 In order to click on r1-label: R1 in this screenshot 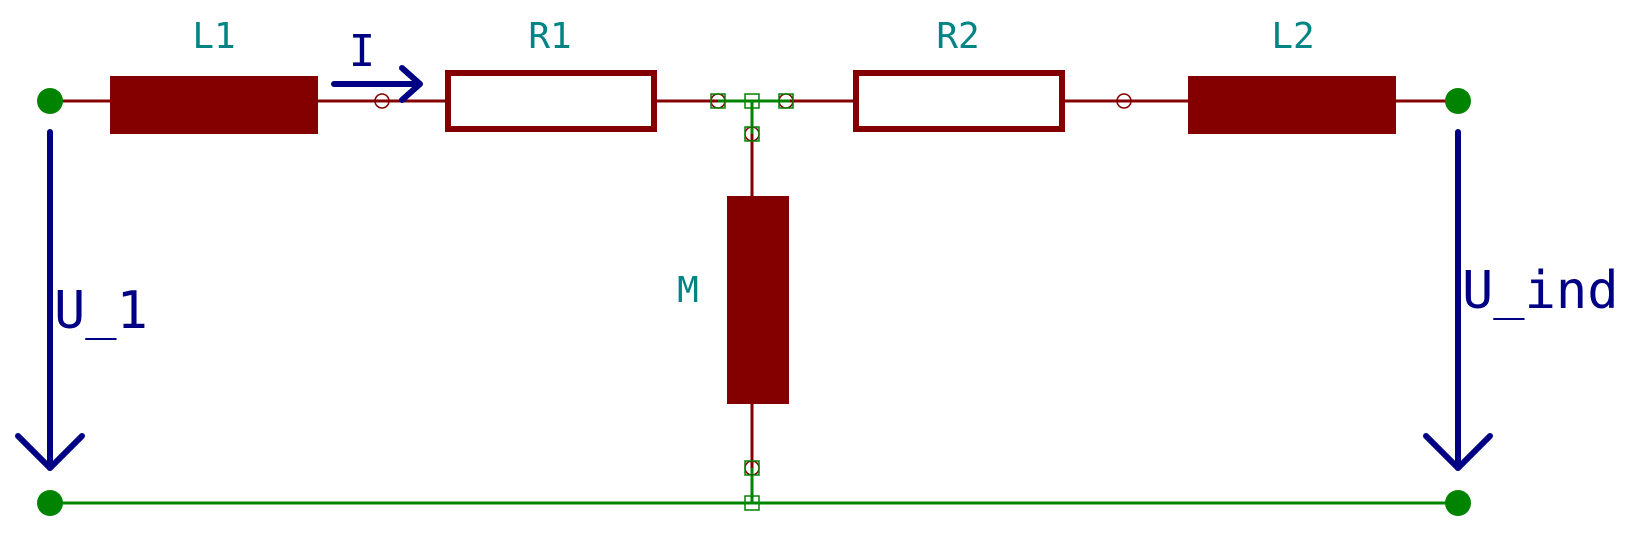, I will do `click(549, 36)`.